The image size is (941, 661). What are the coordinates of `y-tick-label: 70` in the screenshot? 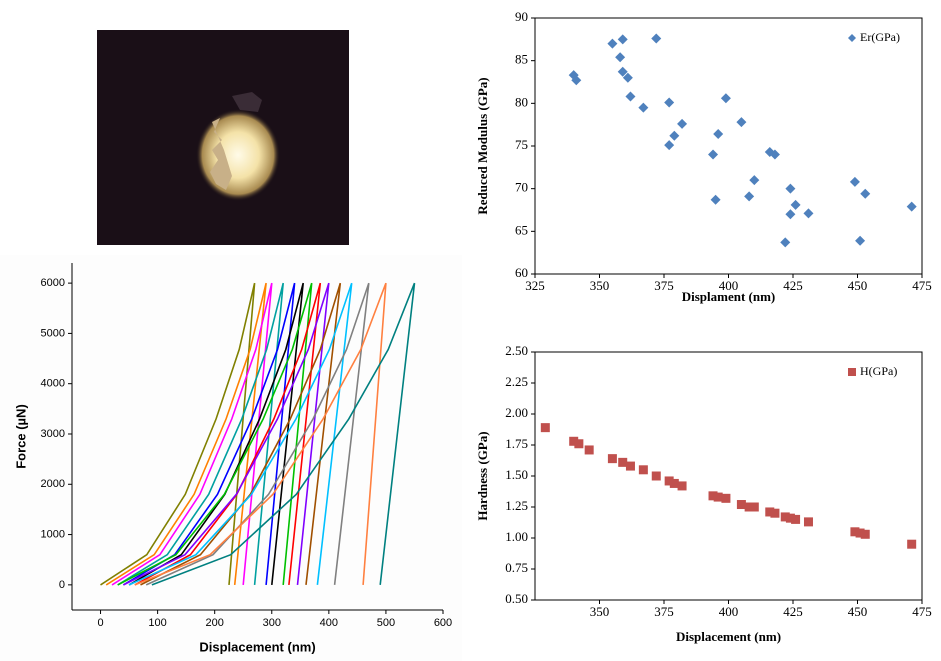 It's located at (521, 187).